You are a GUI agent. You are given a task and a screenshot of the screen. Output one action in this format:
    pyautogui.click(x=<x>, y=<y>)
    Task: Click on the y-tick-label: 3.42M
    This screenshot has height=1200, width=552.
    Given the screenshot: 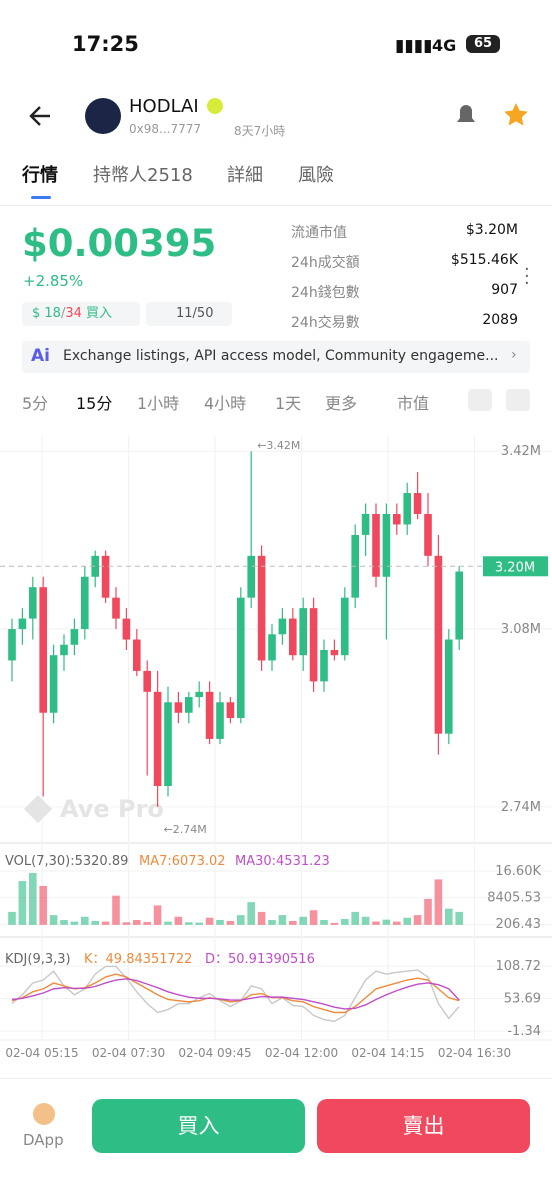 What is the action you would take?
    pyautogui.click(x=521, y=451)
    